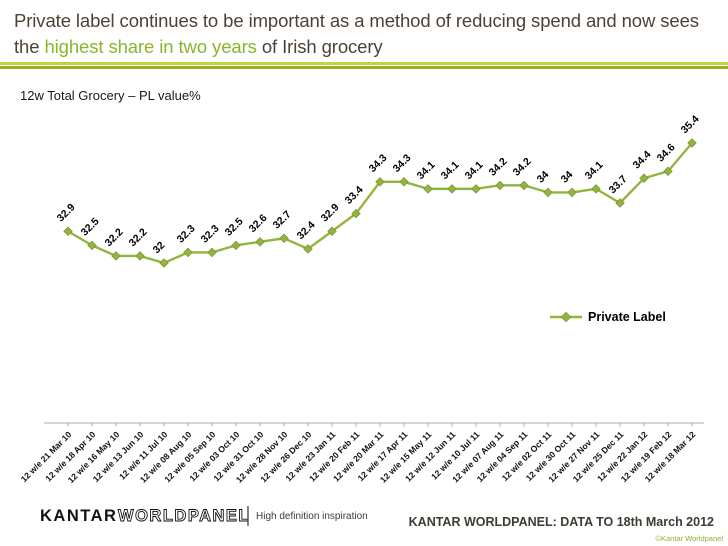 The height and width of the screenshot is (546, 728). Describe the element at coordinates (282, 219) in the screenshot. I see `svg-text: 32.7` at that location.